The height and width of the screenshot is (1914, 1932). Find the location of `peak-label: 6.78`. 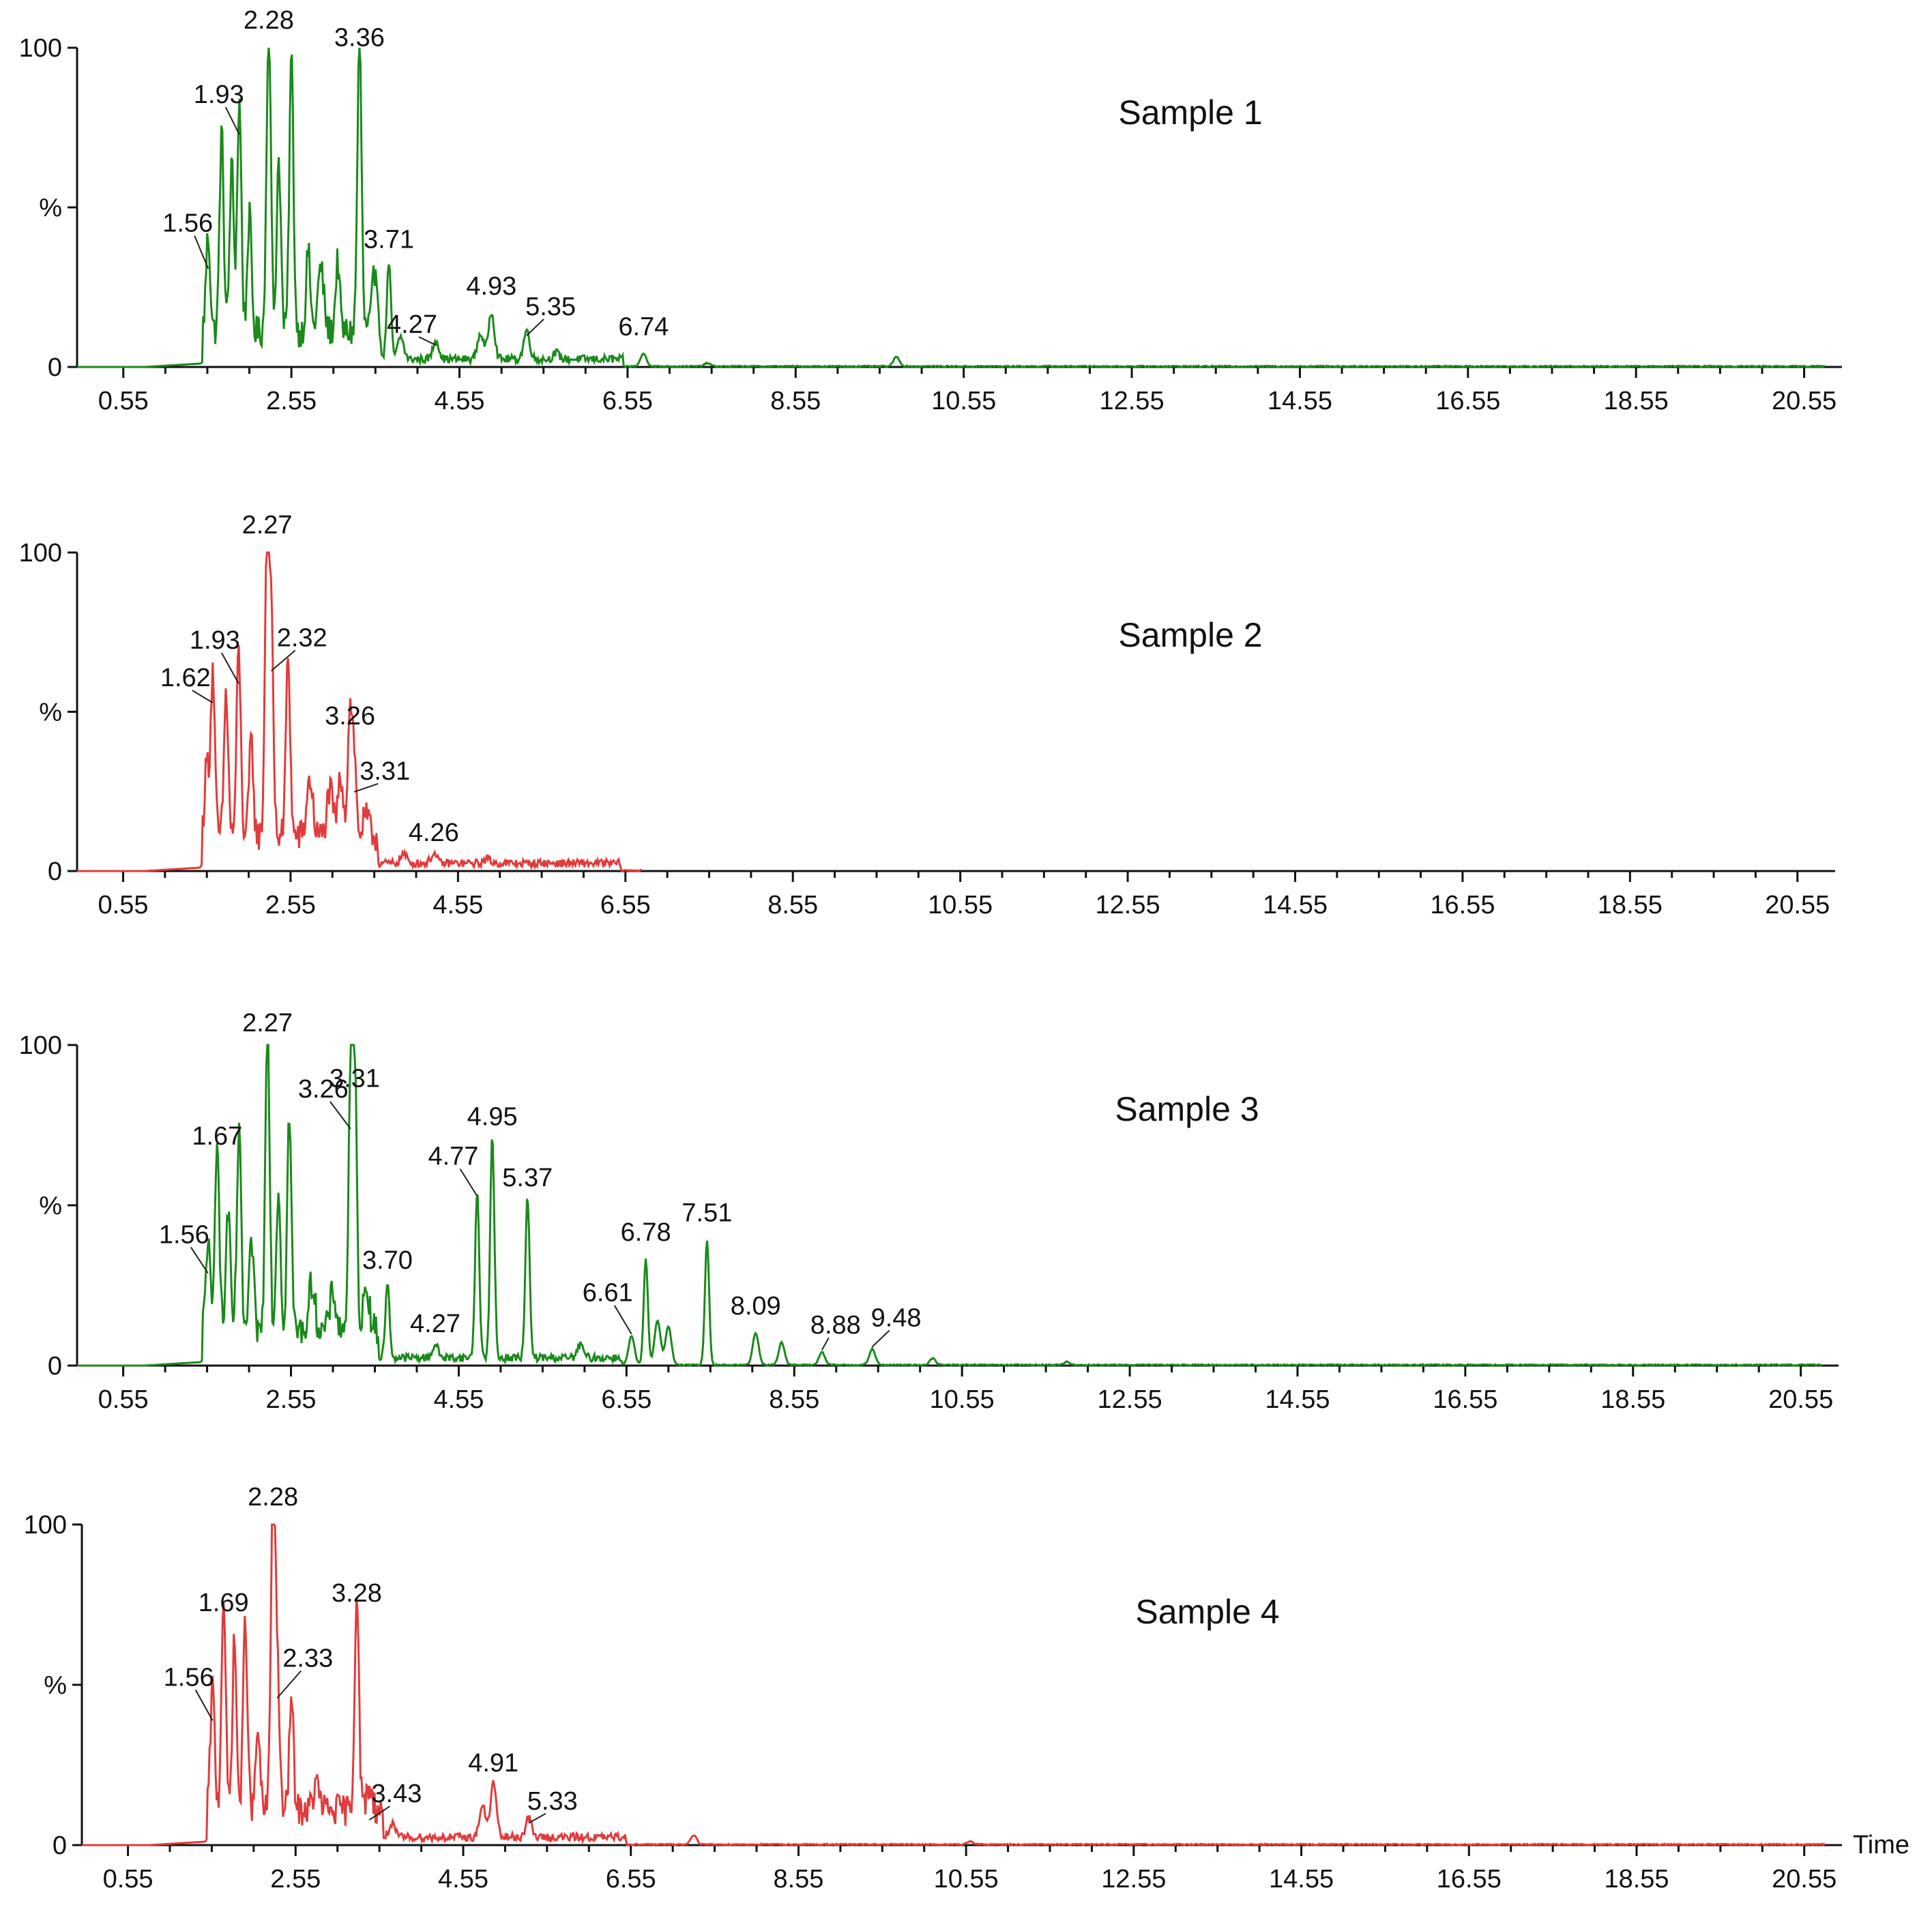

peak-label: 6.78 is located at coordinates (646, 1232).